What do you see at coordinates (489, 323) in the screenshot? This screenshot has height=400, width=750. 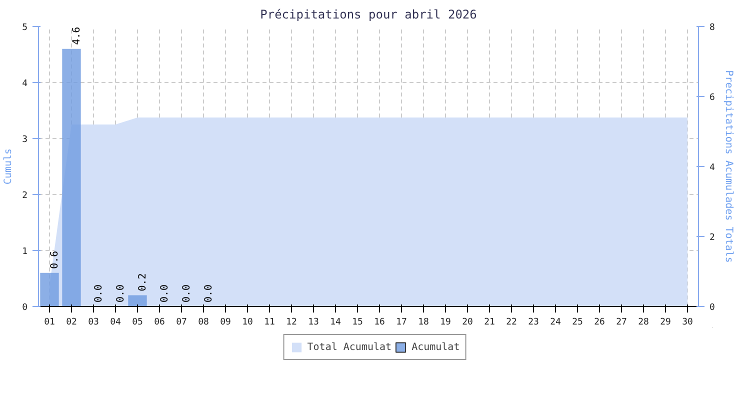 I see `x-tick-label: 21` at bounding box center [489, 323].